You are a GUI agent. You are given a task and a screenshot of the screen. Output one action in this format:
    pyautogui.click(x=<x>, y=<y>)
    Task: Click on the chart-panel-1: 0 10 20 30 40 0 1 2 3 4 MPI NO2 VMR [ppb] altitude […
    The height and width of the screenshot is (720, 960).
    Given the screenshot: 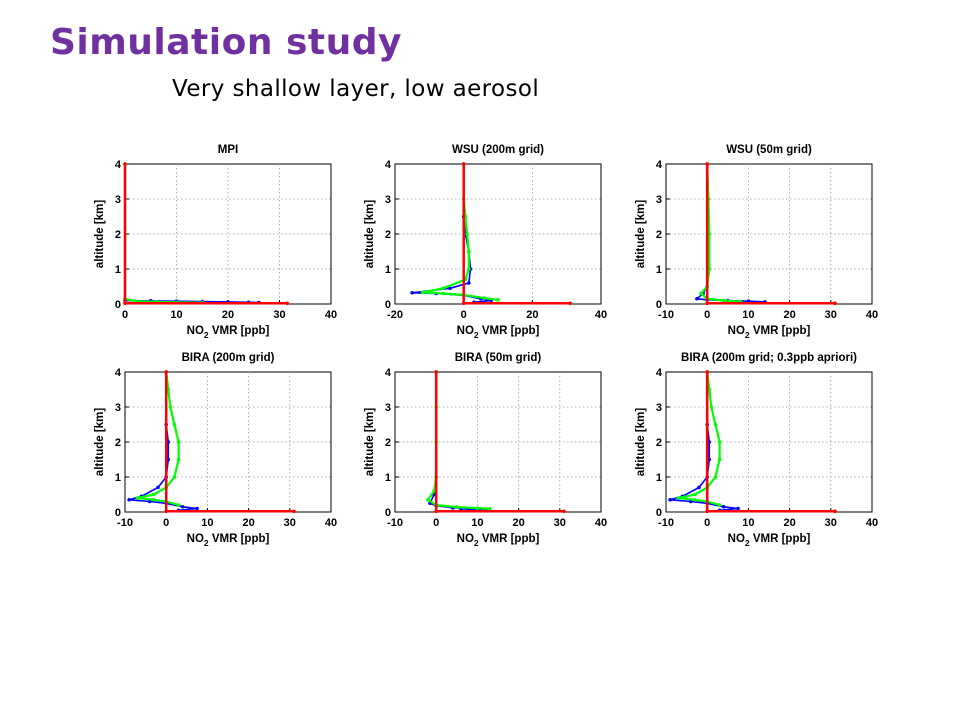 What is the action you would take?
    pyautogui.click(x=215, y=242)
    